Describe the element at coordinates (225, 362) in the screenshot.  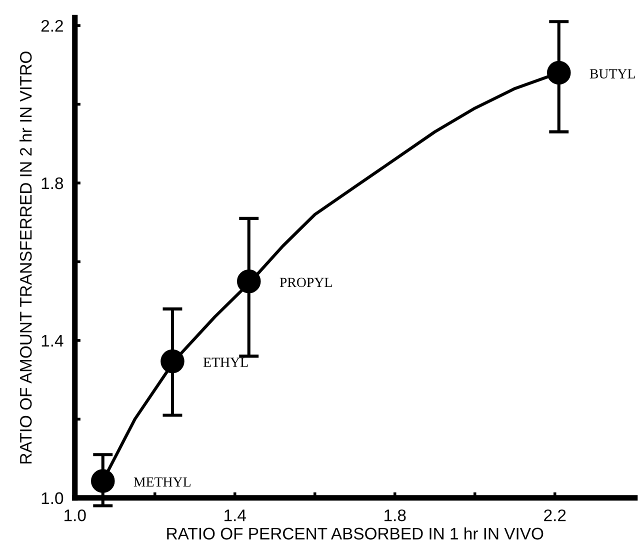
I see `annotation: ETHYL` at that location.